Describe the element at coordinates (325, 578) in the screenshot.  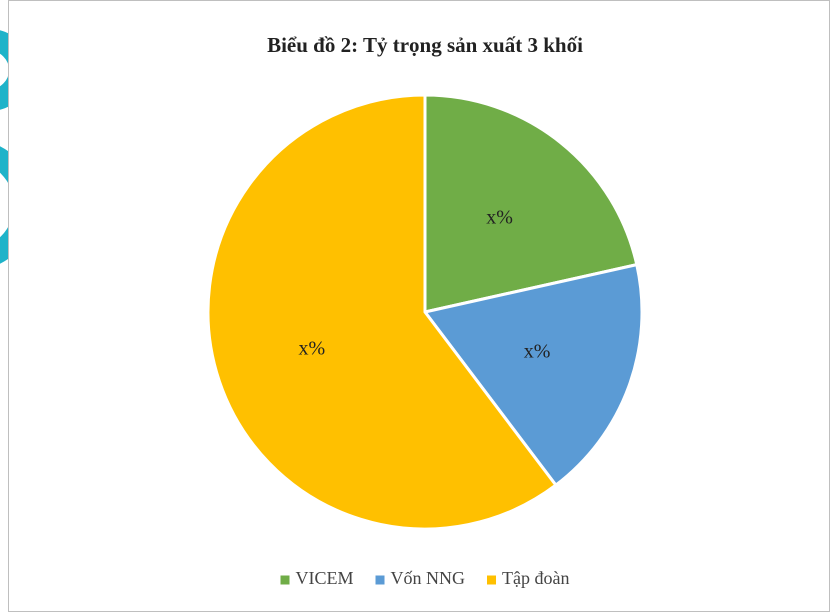
I see `legend-label: VICEM` at that location.